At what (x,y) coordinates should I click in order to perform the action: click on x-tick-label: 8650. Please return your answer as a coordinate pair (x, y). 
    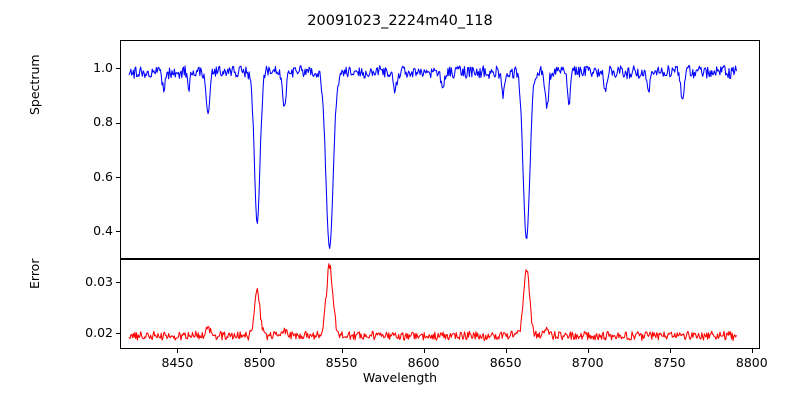
    Looking at the image, I should click on (505, 362).